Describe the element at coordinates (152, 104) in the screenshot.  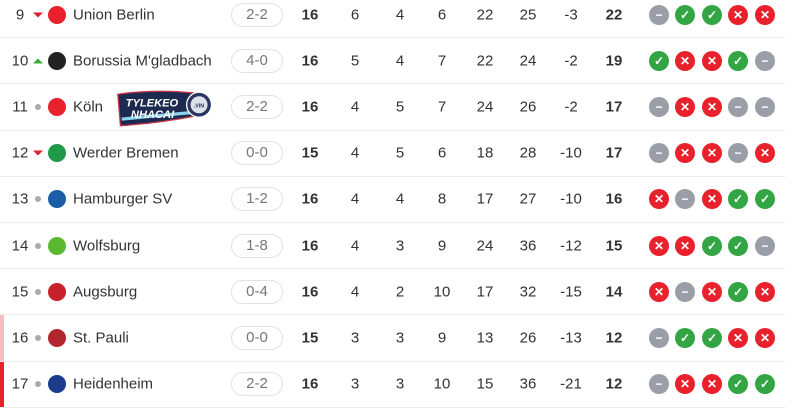
I see `svg-text: TYLEKEO` at that location.